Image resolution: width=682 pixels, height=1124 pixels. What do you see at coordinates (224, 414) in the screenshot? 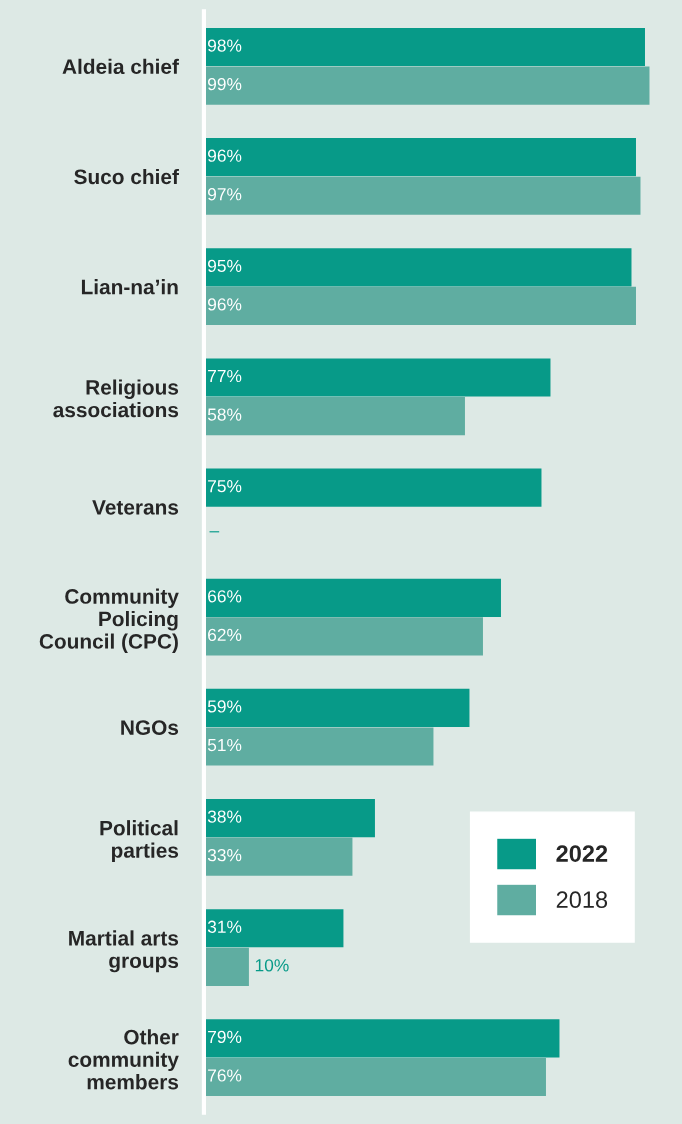
I see `data-label: 58%` at bounding box center [224, 414].